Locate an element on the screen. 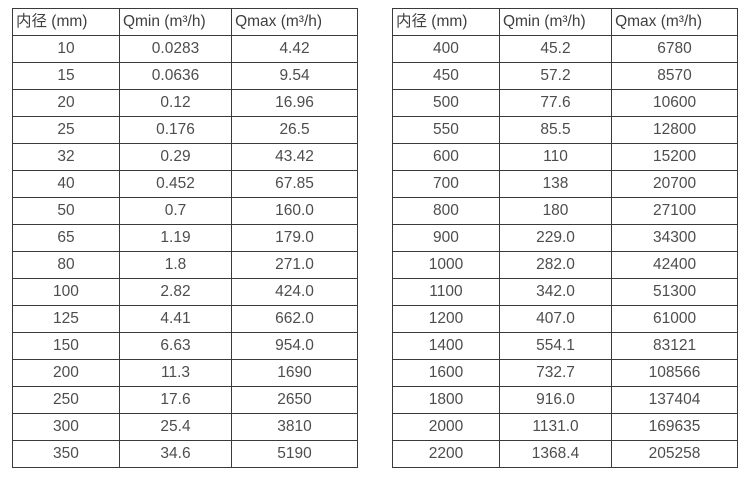 The image size is (750, 483). table-row: 1400 554.1 83121 is located at coordinates (565, 346).